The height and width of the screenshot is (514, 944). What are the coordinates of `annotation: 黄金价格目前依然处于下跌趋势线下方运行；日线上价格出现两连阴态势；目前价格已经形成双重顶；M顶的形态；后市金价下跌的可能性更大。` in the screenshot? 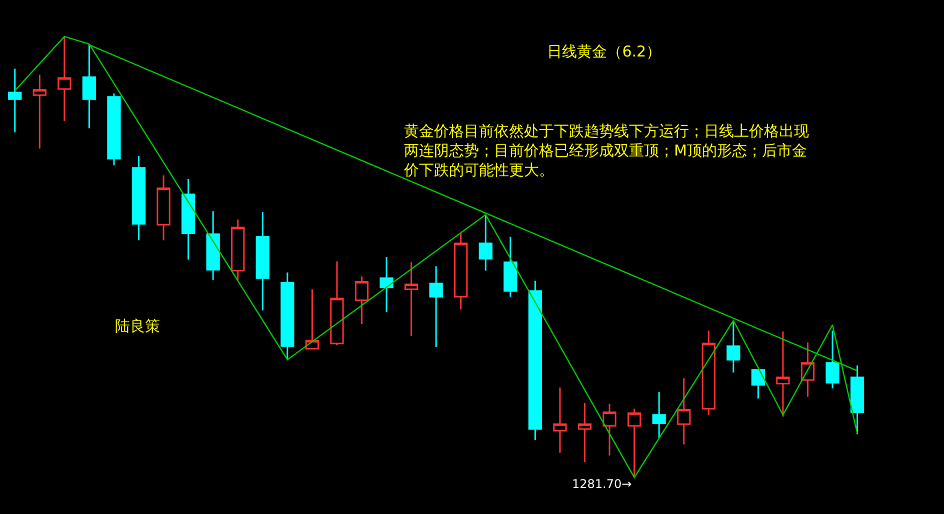 It's located at (606, 150).